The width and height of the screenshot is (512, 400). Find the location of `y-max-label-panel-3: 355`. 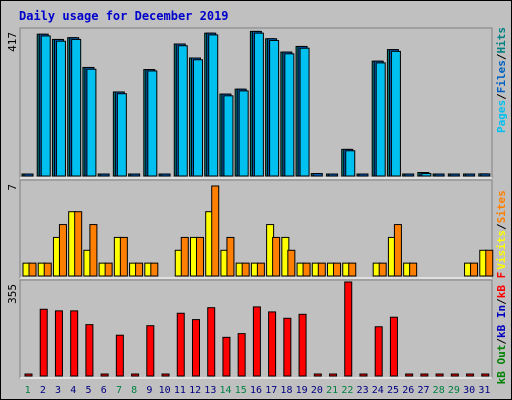

y-max-label-panel-3: 355 is located at coordinates (12, 294).